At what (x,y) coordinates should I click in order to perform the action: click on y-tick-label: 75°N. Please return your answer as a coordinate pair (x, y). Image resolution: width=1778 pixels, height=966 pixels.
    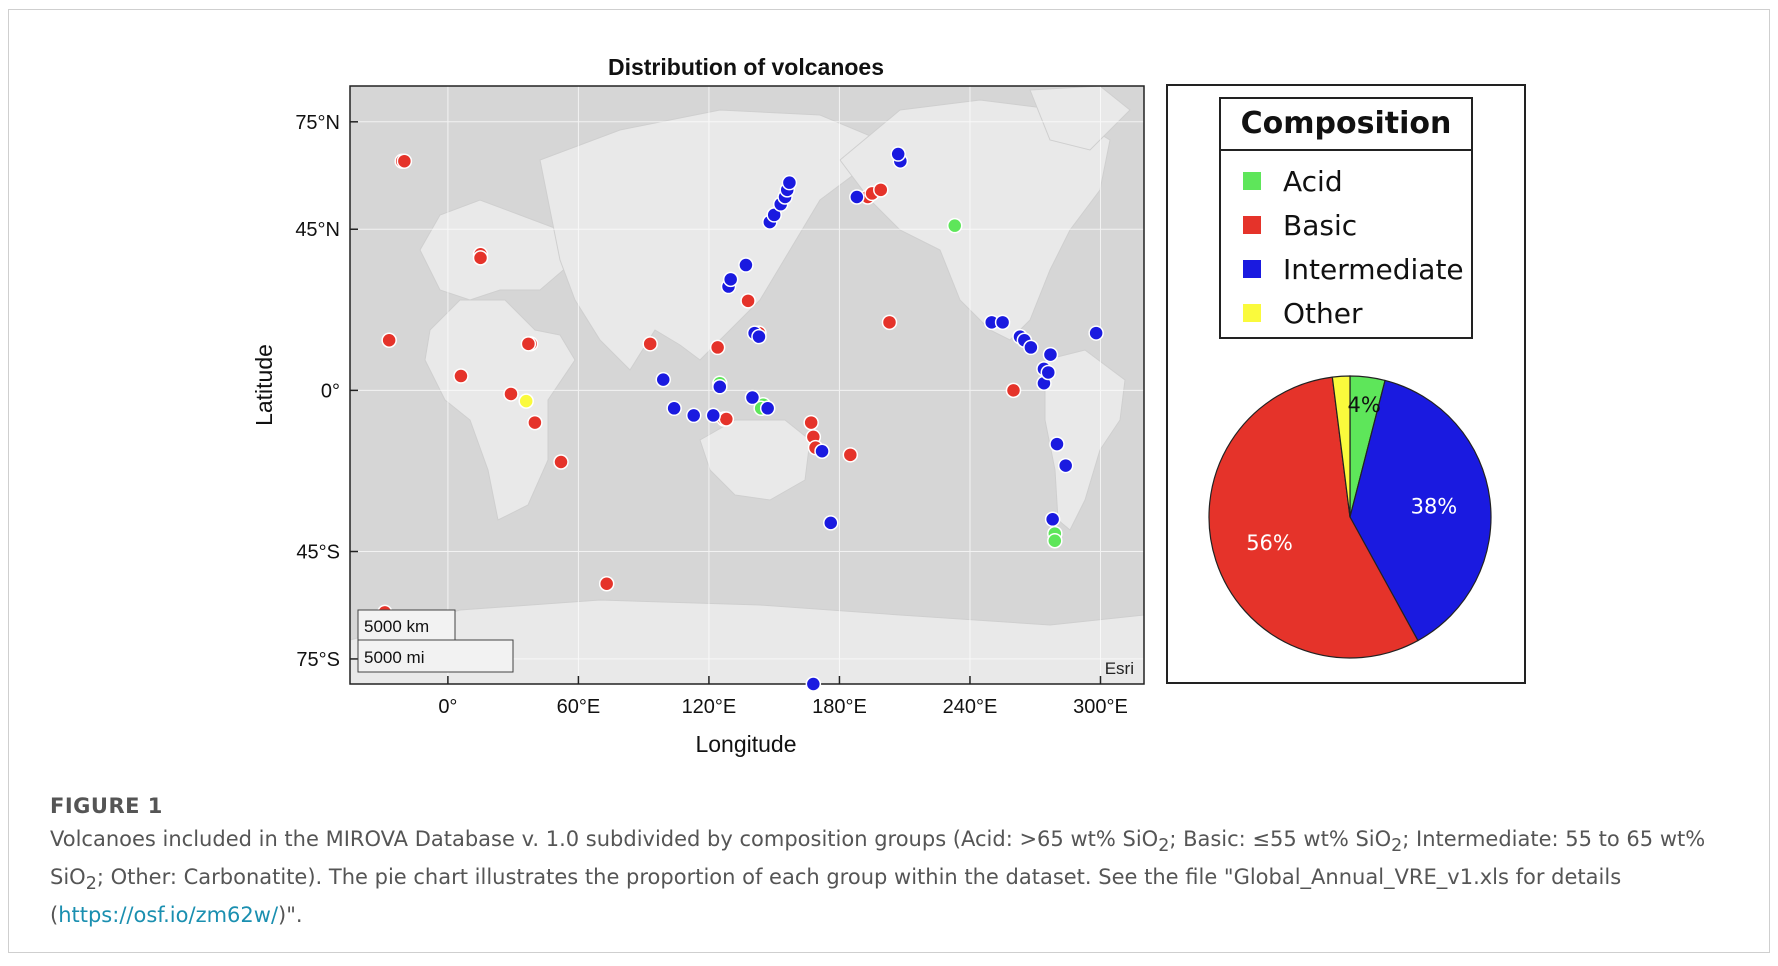
    Looking at the image, I should click on (317, 123).